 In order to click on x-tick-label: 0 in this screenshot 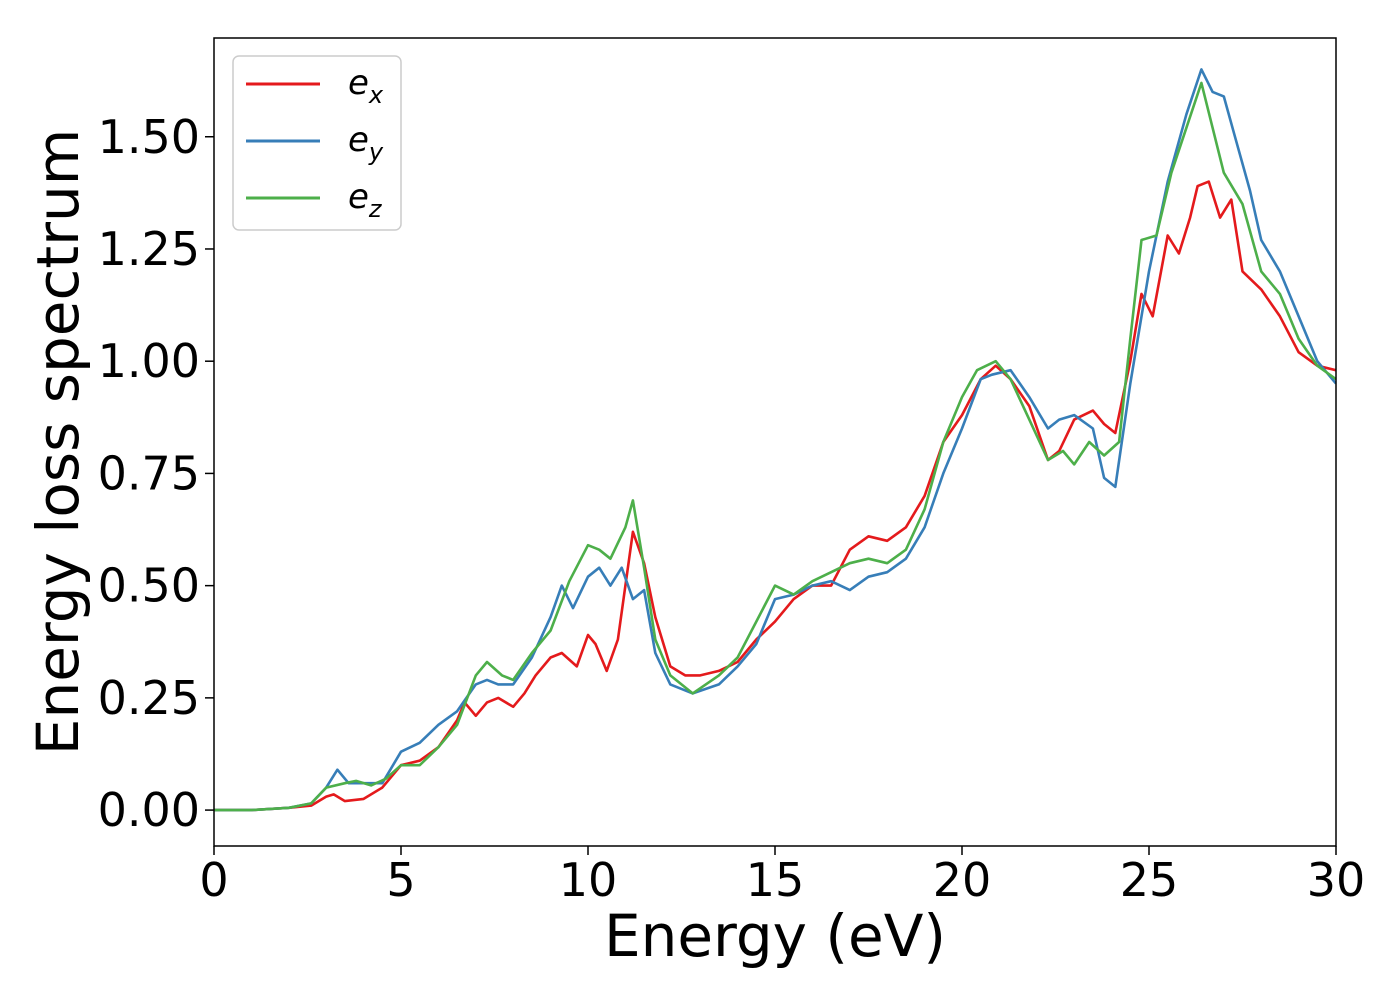, I will do `click(213, 880)`.